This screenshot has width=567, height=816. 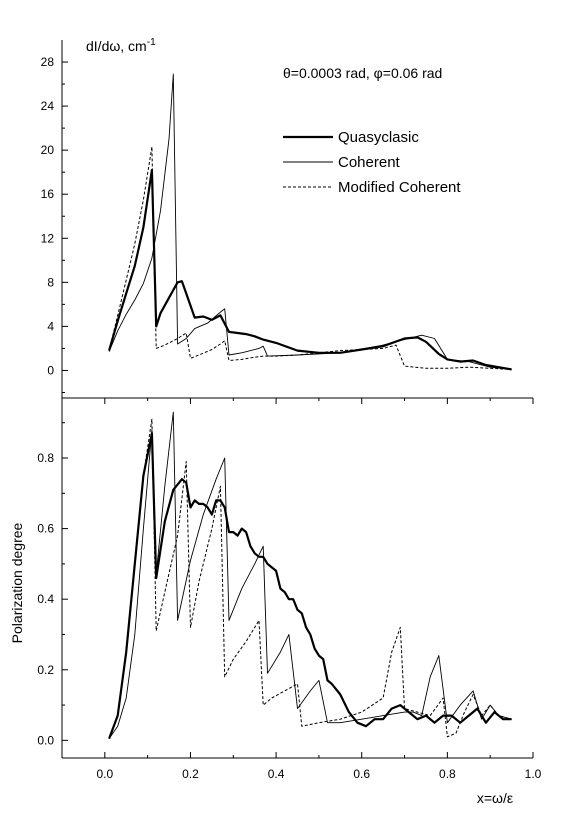 I want to click on bottom-x-tick-label: 0.8, so click(x=447, y=774).